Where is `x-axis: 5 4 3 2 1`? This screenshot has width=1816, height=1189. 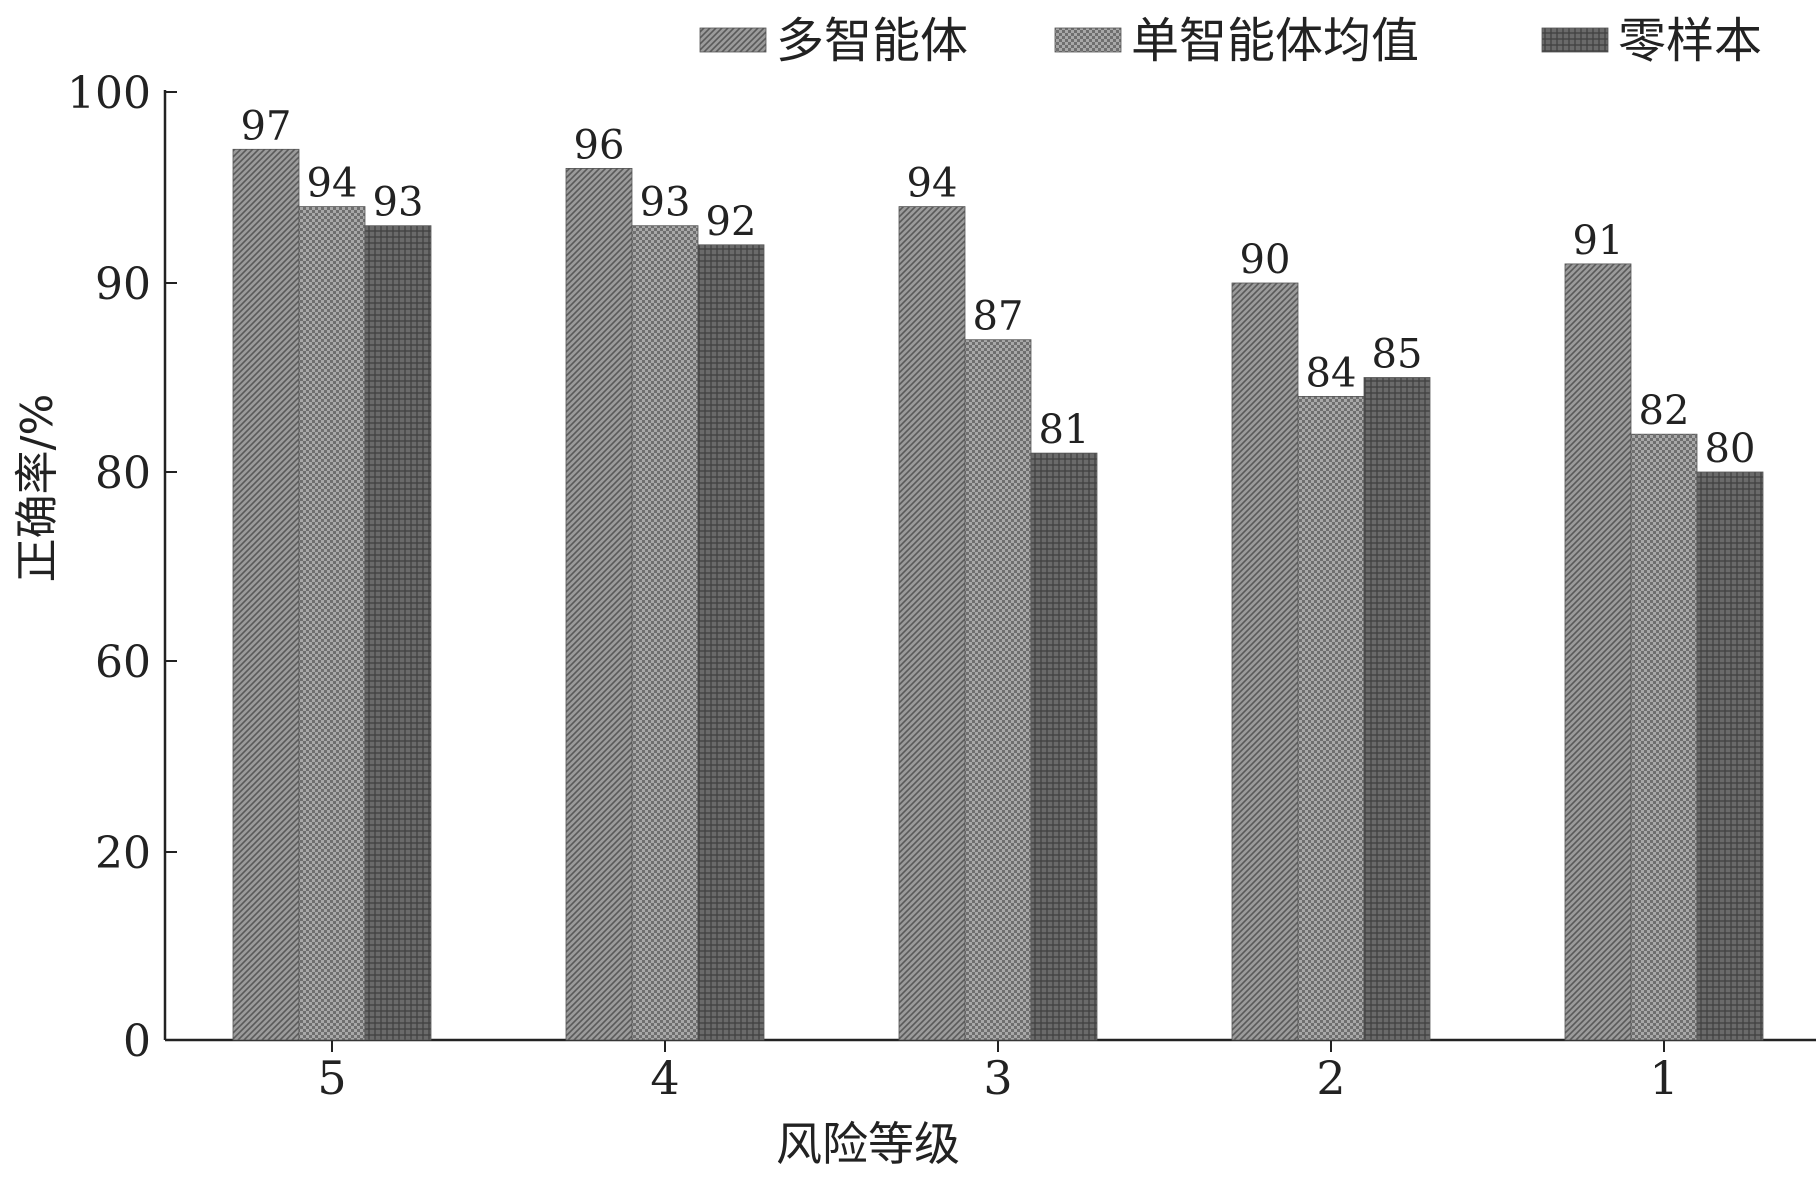
x-axis: 5 4 3 2 1 is located at coordinates (990, 1071).